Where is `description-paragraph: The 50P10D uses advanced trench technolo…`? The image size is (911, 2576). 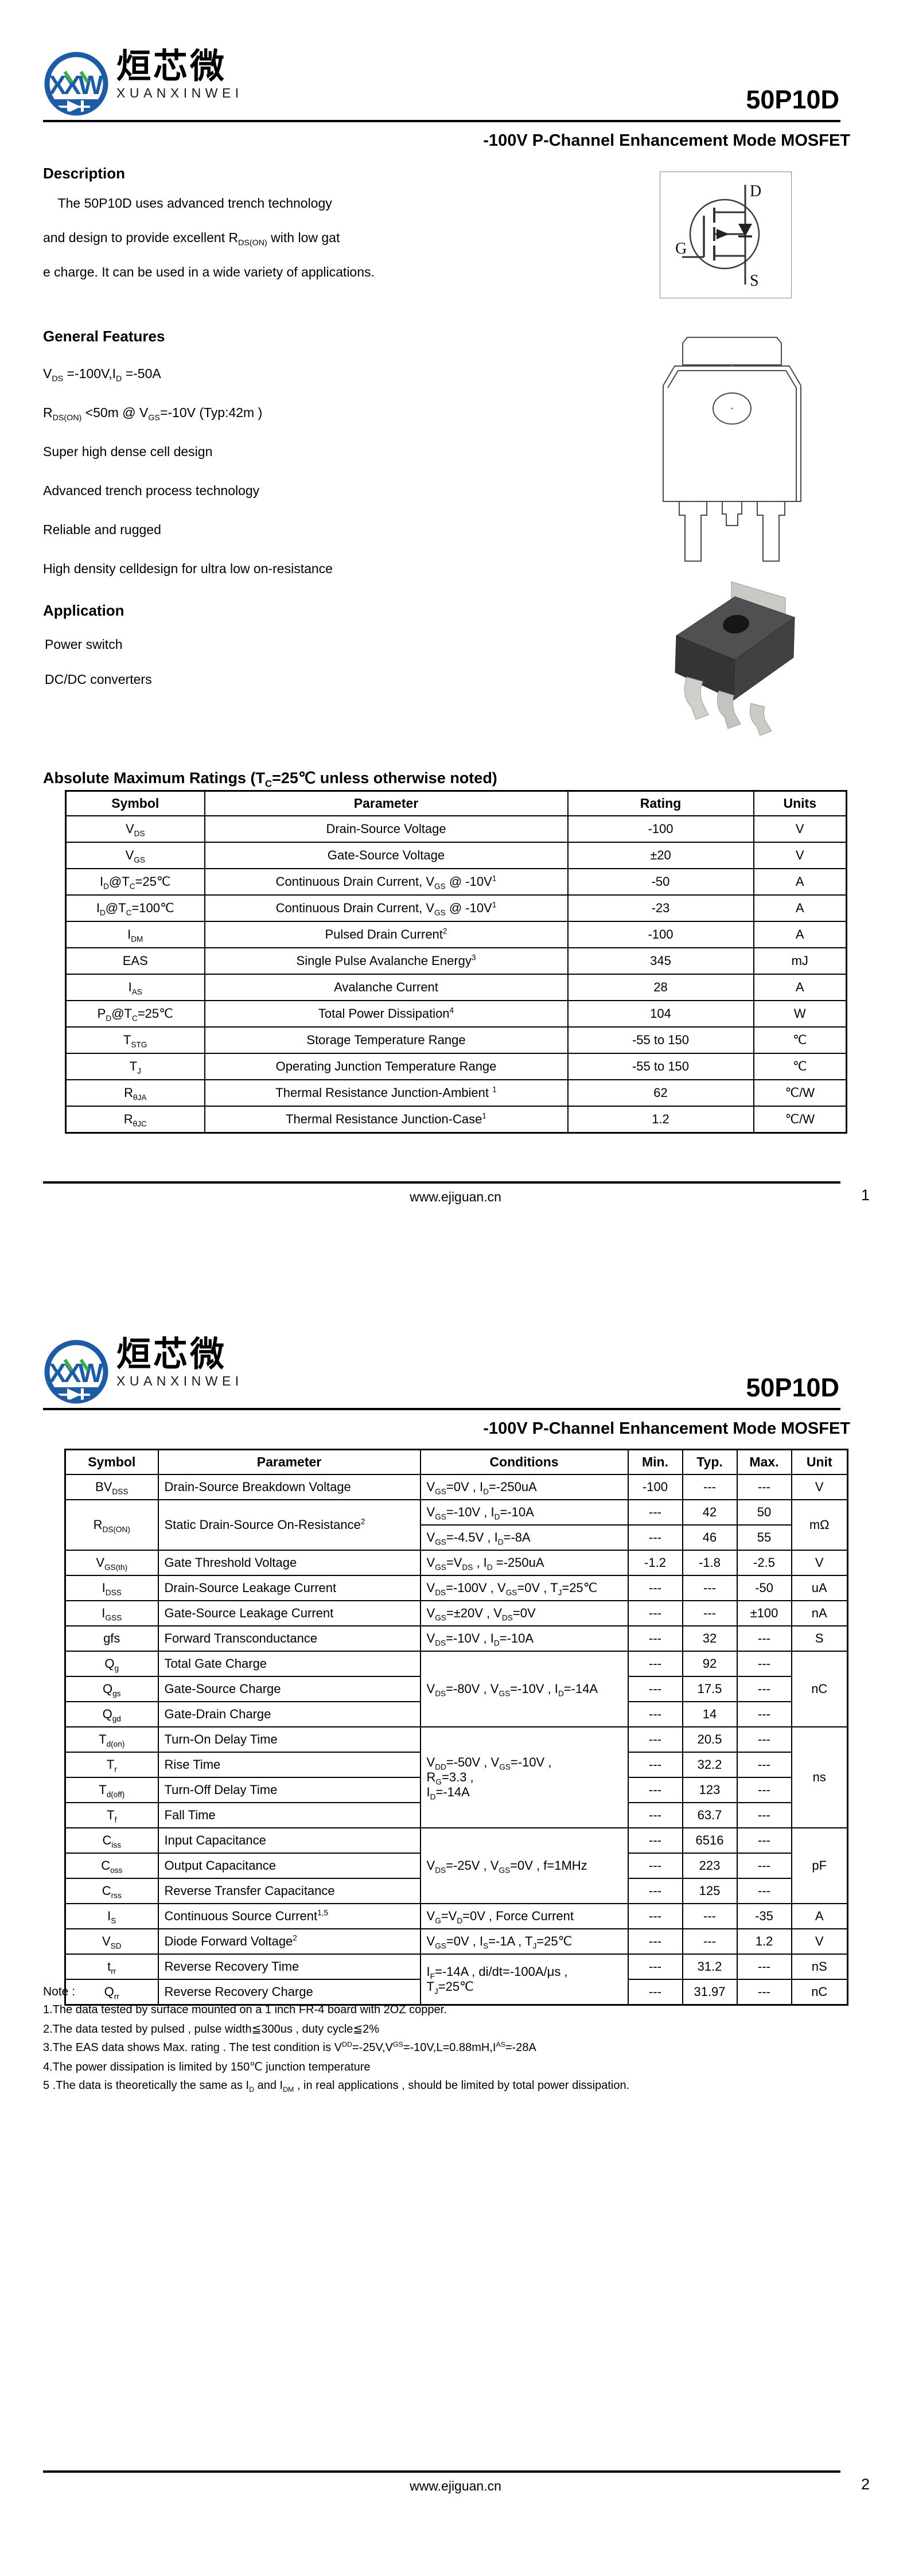
description-paragraph: The 50P10D uses advanced trench technolo… is located at coordinates (307, 248).